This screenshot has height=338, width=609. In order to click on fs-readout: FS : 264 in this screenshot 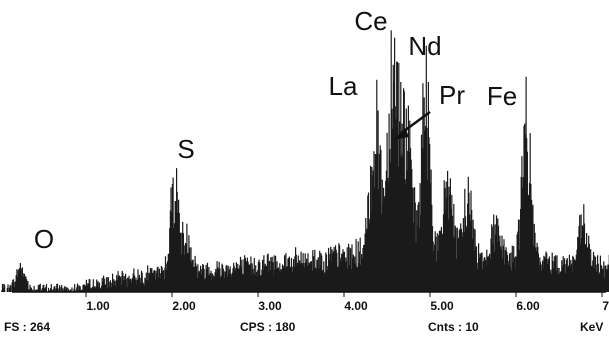, I will do `click(27, 327)`.